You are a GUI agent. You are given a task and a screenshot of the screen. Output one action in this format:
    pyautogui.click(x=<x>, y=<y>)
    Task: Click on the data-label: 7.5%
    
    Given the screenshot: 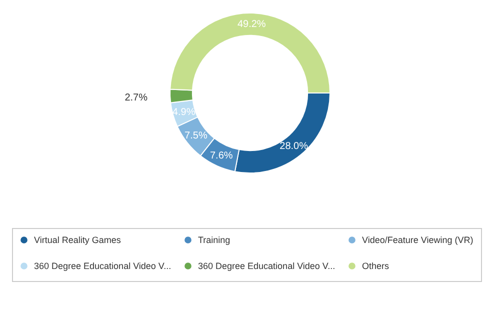 What is the action you would take?
    pyautogui.click(x=196, y=136)
    